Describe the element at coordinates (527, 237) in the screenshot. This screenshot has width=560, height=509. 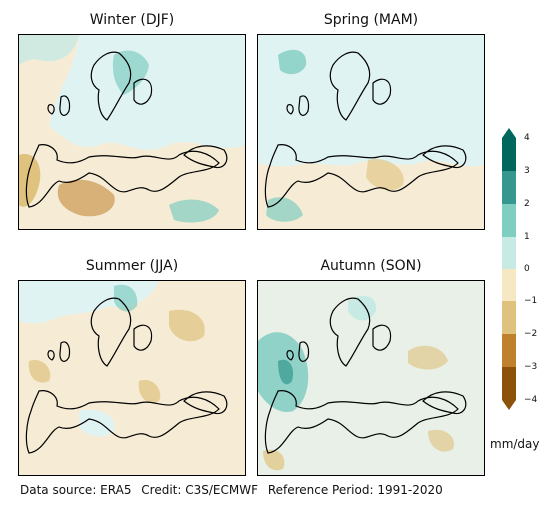
I see `colorbar-tick-1: 1` at that location.